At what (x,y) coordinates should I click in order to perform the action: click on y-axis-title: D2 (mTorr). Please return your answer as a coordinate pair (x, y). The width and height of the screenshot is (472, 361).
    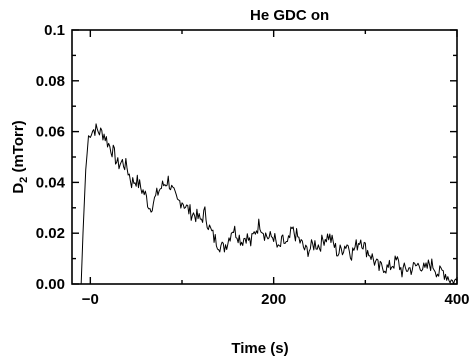
    Looking at the image, I should click on (20, 156).